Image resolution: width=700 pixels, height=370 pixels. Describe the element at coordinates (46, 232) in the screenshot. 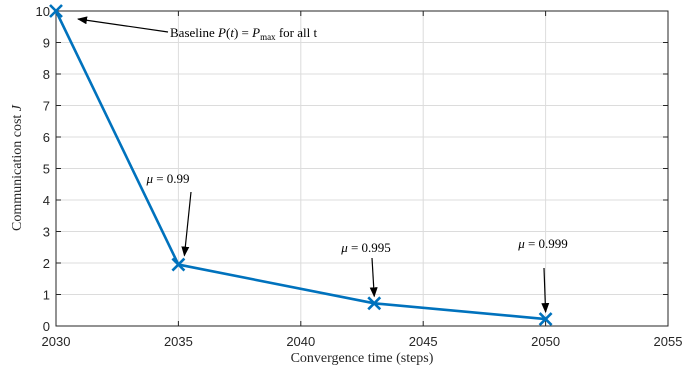

I see `y-tick-label: 3` at that location.